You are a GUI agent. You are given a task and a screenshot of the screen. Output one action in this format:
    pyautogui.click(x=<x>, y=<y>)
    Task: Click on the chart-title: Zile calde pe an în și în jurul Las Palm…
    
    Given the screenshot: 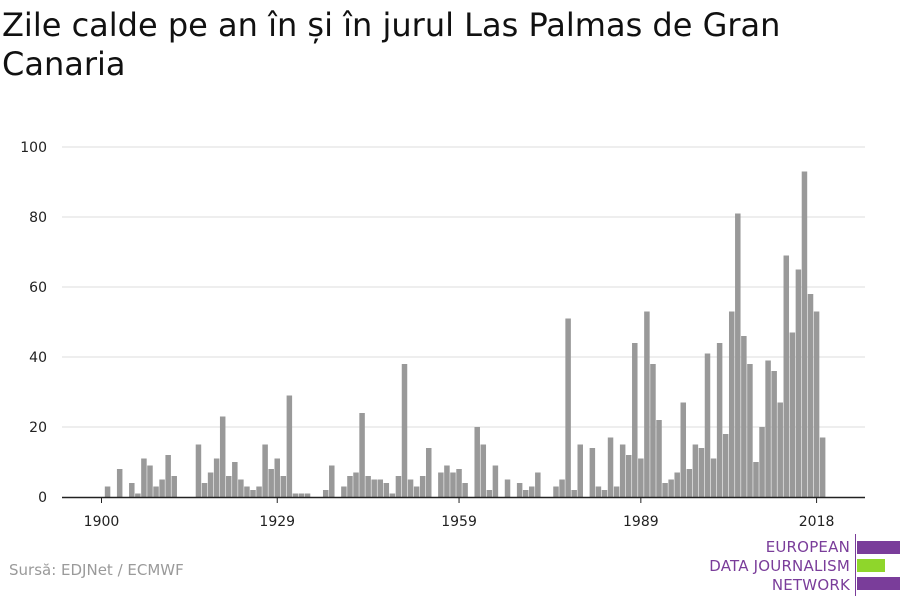 What is the action you would take?
    pyautogui.click(x=391, y=44)
    